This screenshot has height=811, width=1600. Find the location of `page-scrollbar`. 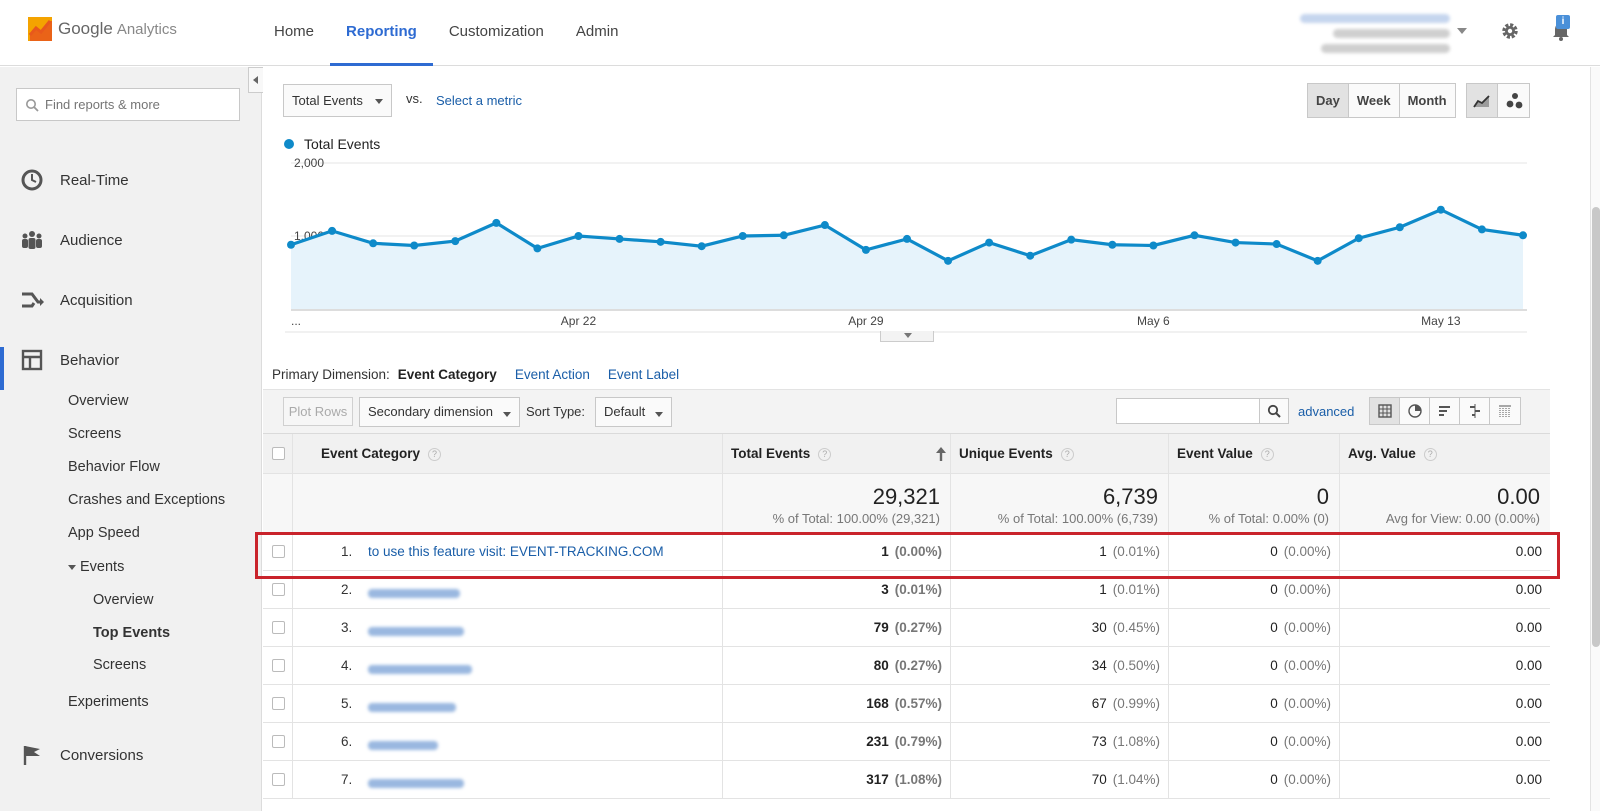

page-scrollbar is located at coordinates (1595, 439).